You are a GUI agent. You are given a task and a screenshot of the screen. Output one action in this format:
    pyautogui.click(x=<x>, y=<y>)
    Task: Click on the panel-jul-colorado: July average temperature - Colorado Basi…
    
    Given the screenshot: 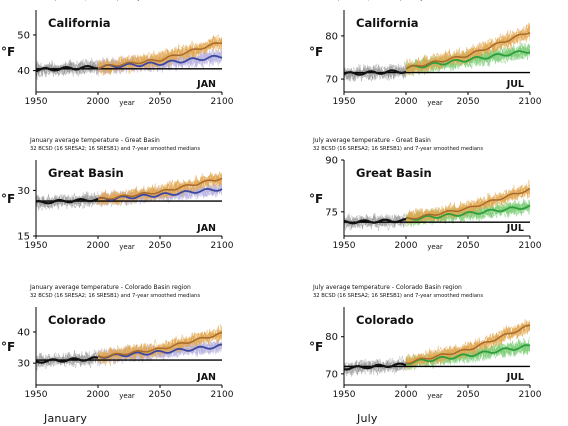 What is the action you would take?
    pyautogui.click(x=425, y=342)
    